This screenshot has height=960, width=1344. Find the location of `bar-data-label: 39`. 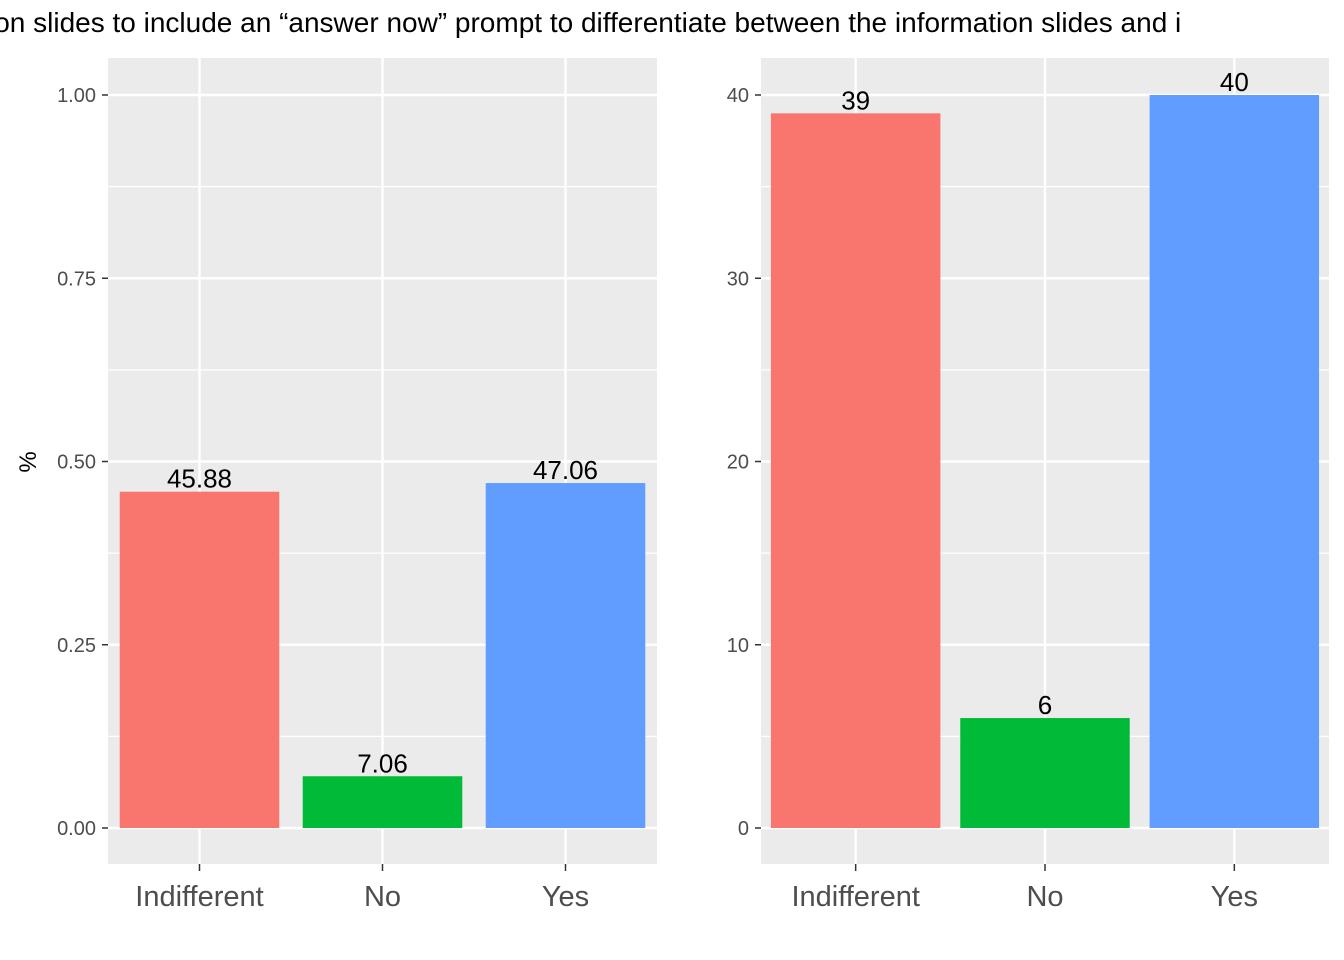

bar-data-label: 39 is located at coordinates (855, 100).